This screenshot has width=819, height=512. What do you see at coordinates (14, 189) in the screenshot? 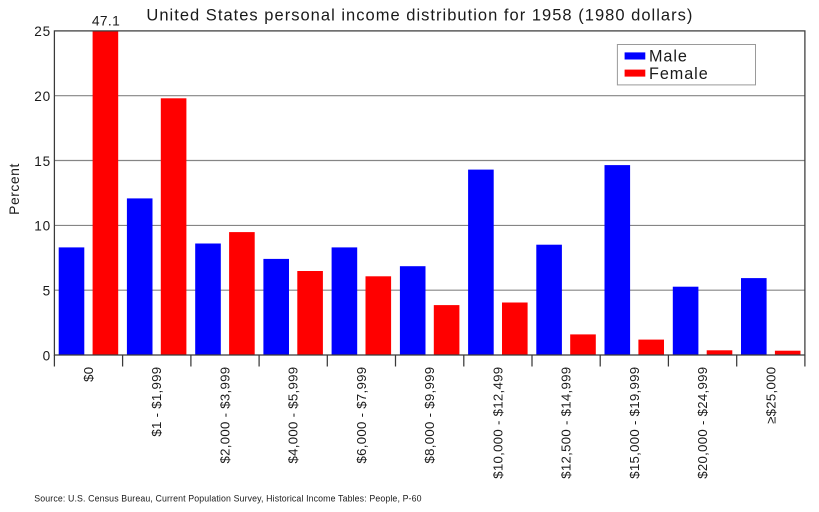
I see `svg-text: Percent` at bounding box center [14, 189].